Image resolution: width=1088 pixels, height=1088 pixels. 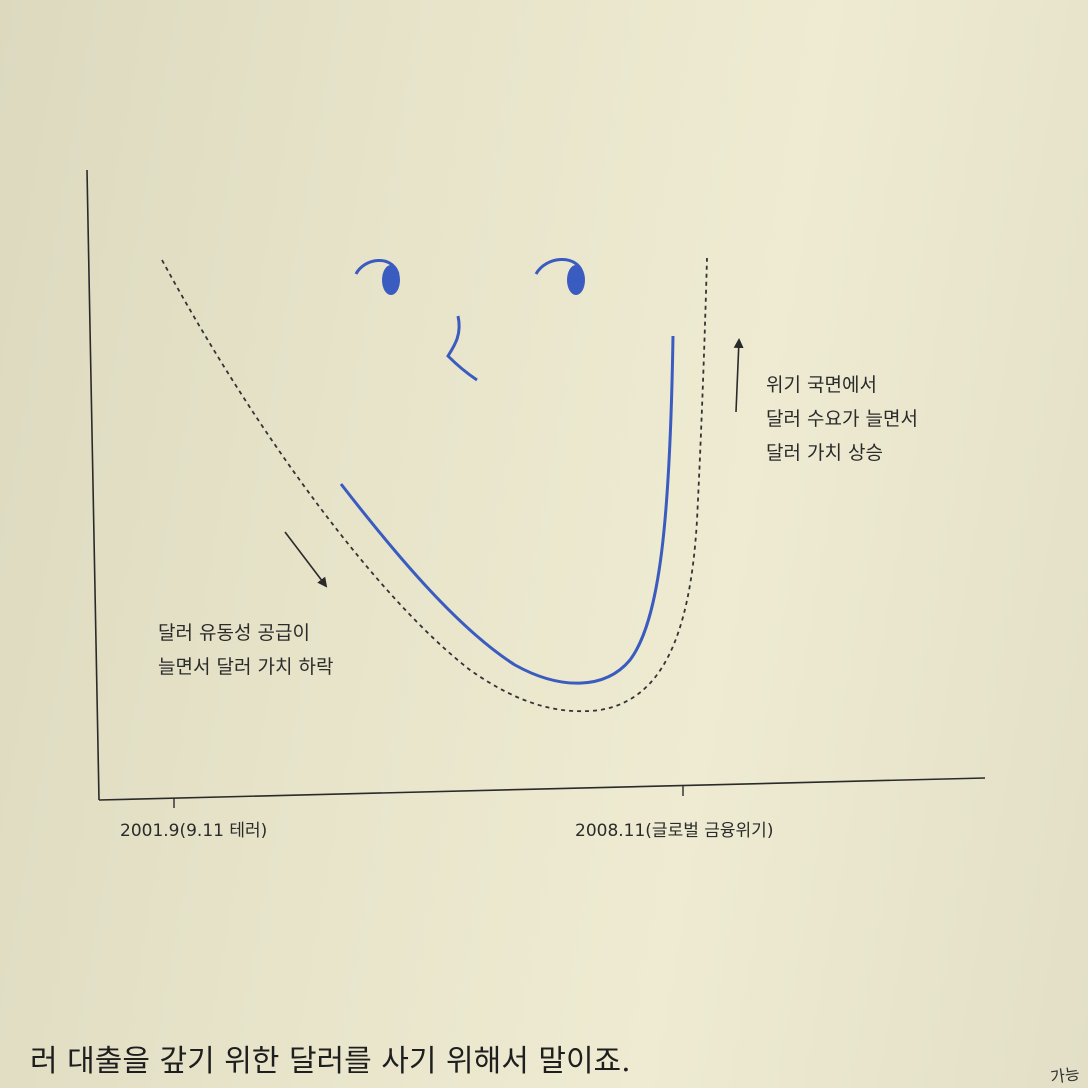 I want to click on x-axis, so click(x=542, y=789).